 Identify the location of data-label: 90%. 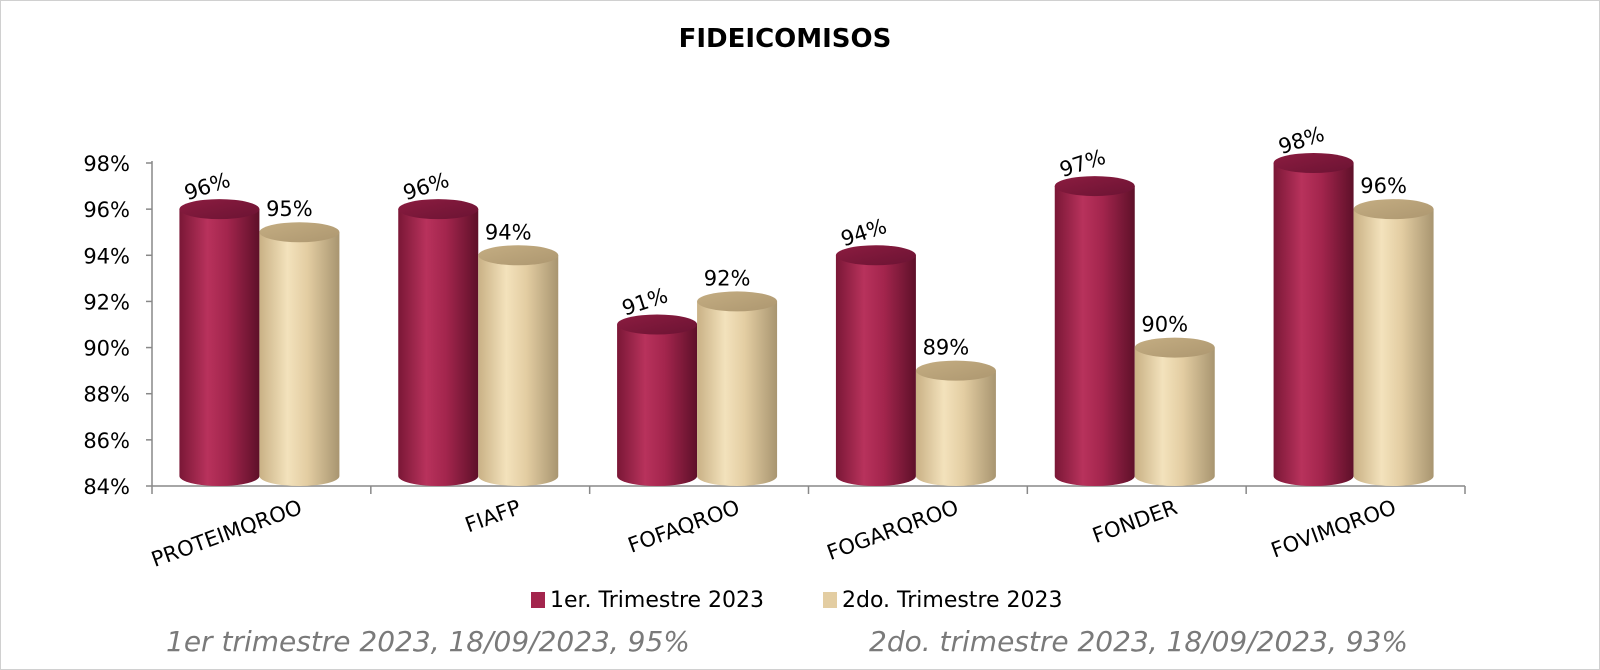
(1164, 325).